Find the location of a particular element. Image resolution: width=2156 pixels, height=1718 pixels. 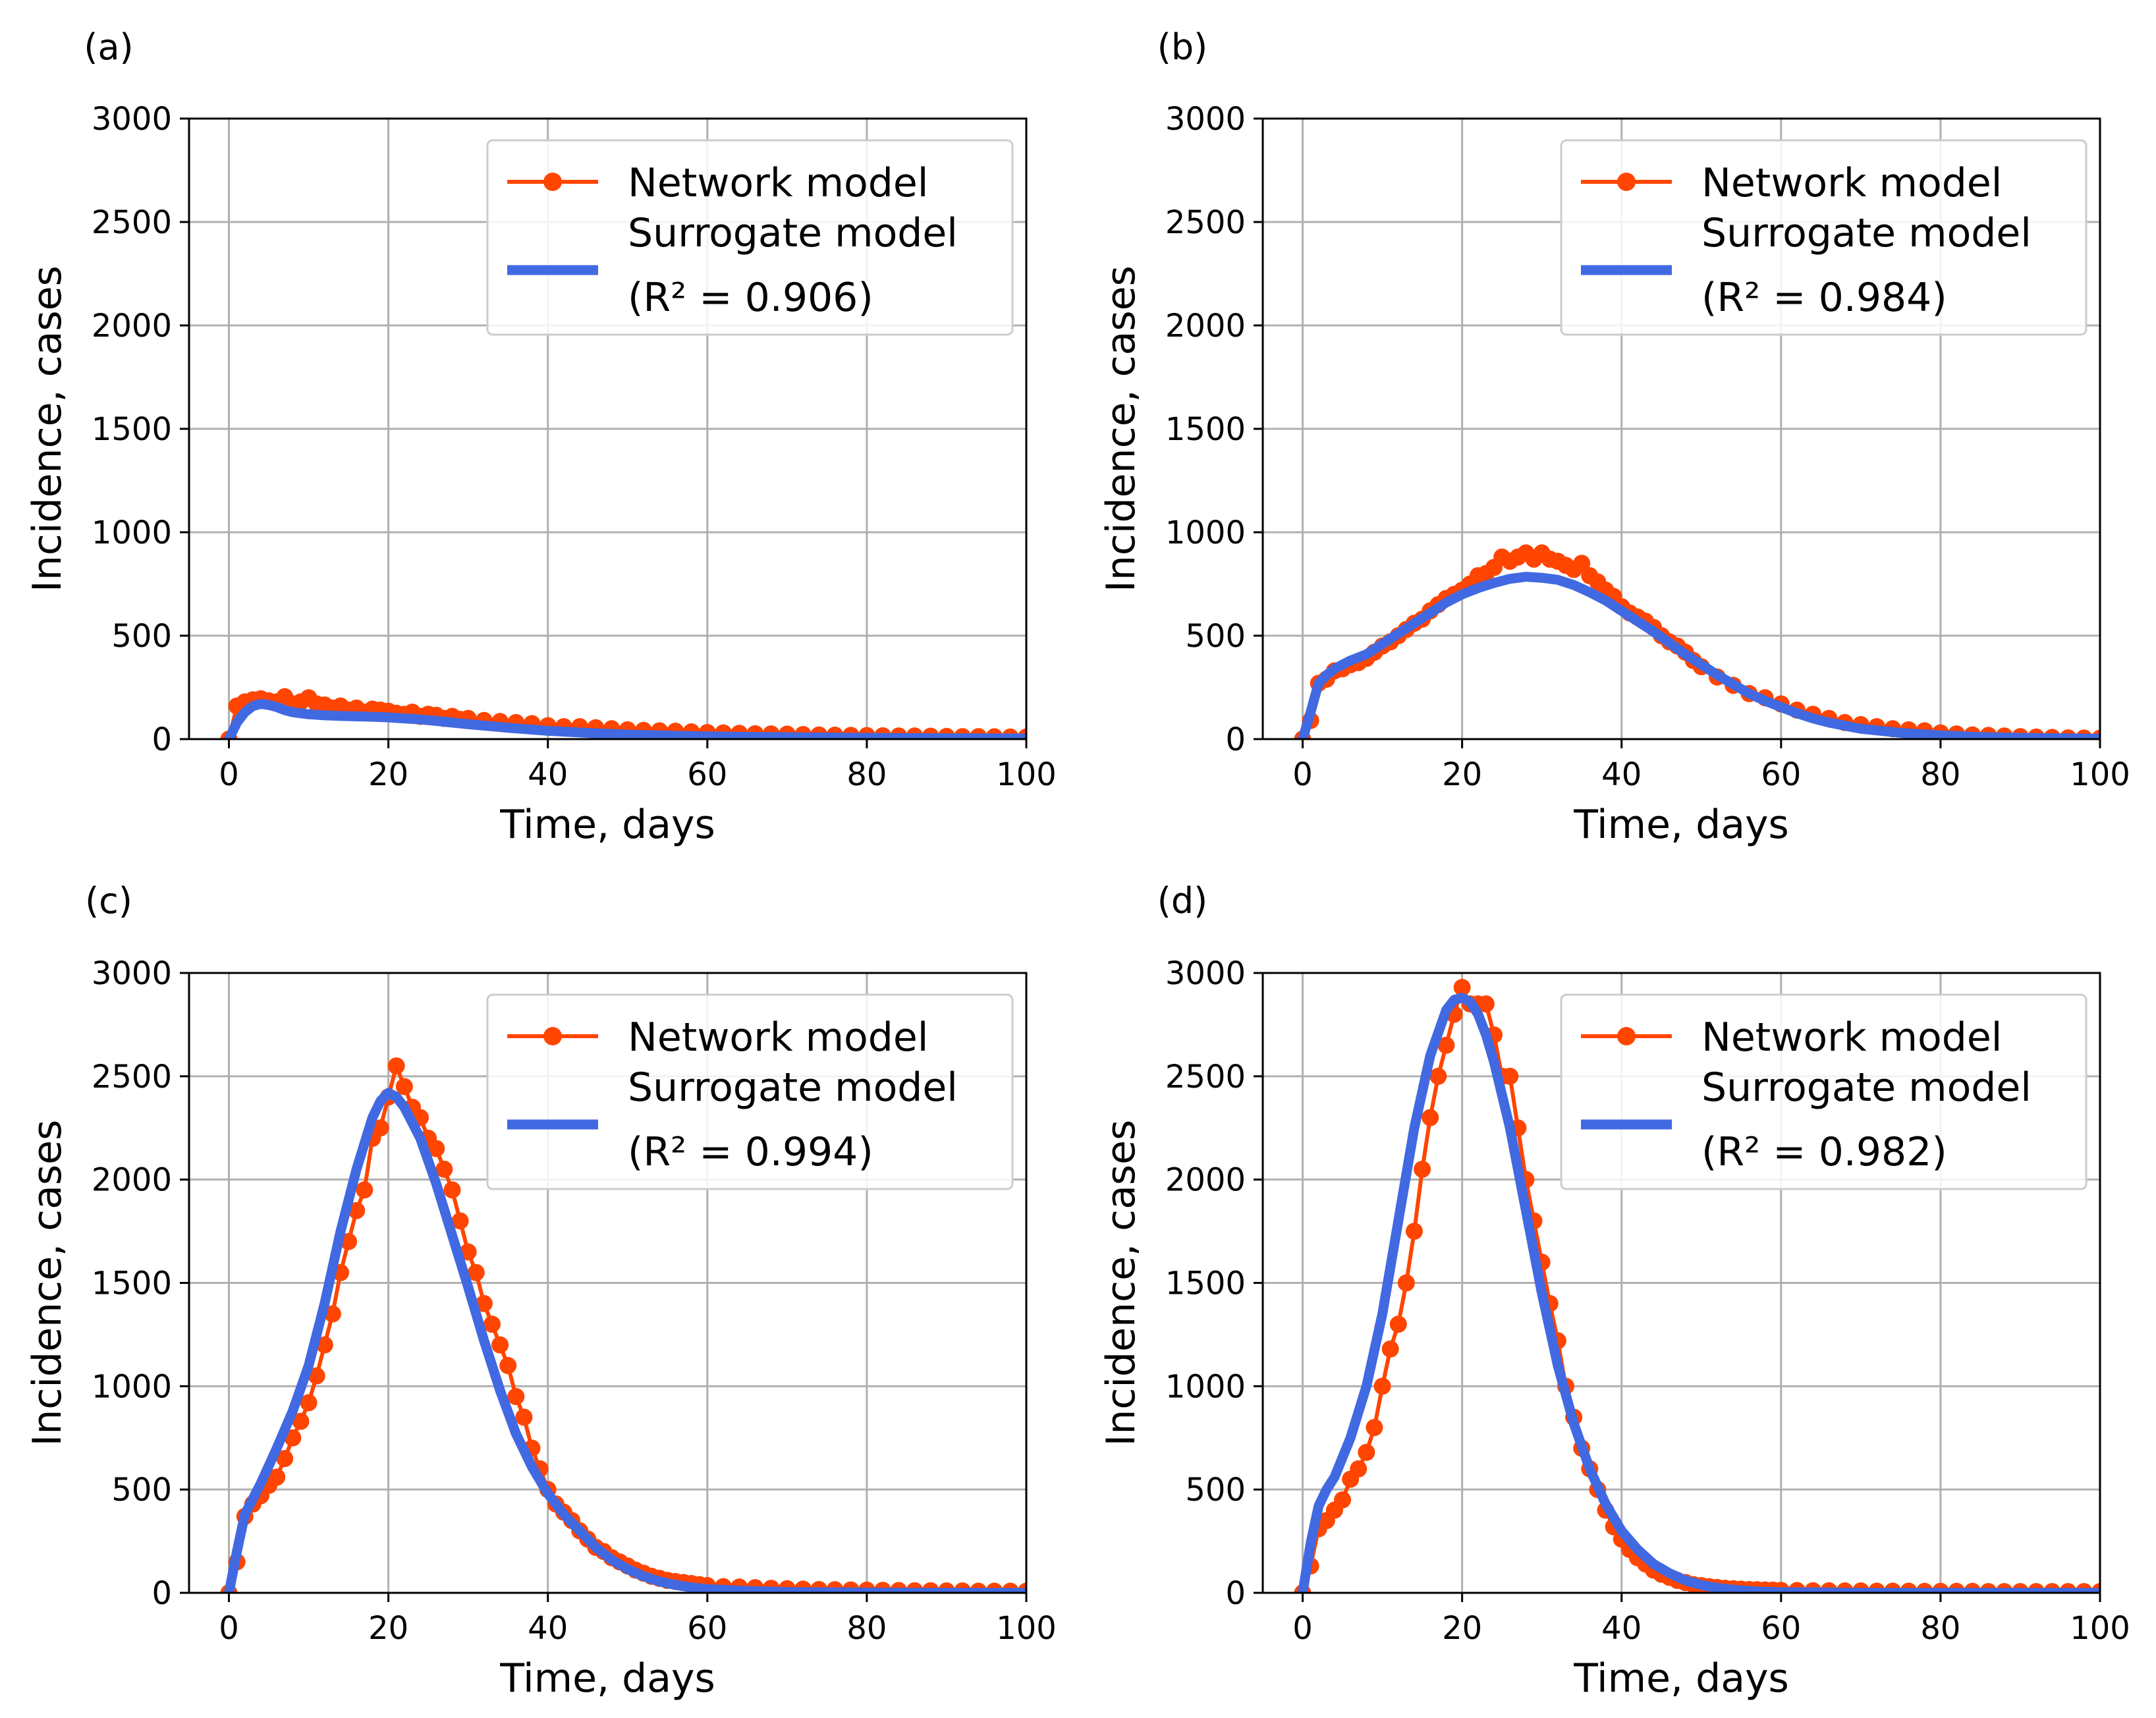

panel-label: (a) is located at coordinates (108, 47).